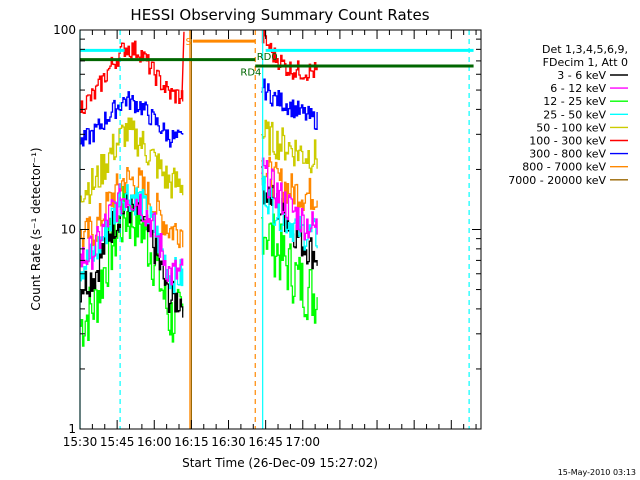 The height and width of the screenshot is (480, 640). I want to click on legend-label: 25 - 50 keV, so click(574, 114).